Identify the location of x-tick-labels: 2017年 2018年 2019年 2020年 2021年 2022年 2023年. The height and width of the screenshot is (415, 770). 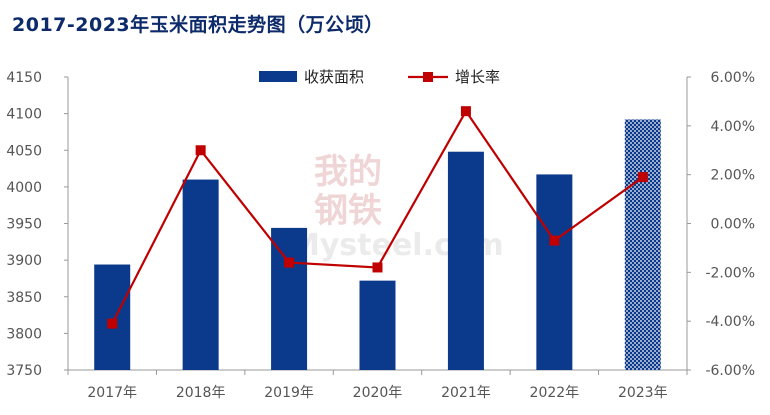
(377, 393).